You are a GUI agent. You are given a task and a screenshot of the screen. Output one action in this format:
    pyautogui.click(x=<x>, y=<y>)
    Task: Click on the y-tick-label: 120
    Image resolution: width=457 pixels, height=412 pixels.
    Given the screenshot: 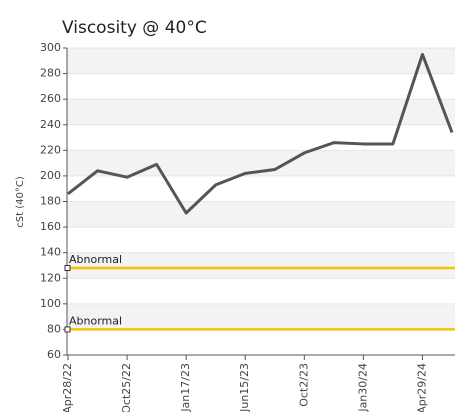 What is the action you would take?
    pyautogui.click(x=50, y=277)
    